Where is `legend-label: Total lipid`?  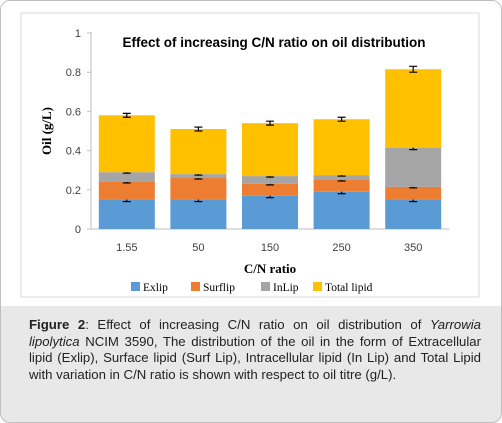
legend-label: Total lipid is located at coordinates (349, 288).